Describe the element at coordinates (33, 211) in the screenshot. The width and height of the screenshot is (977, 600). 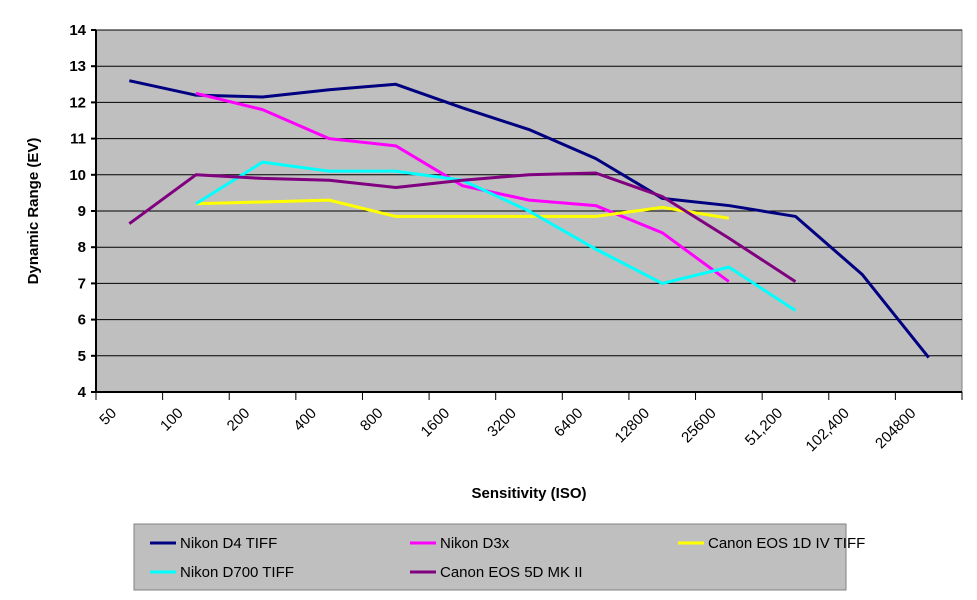
I see `y-axis-title: Dynamic Range (EV)` at that location.